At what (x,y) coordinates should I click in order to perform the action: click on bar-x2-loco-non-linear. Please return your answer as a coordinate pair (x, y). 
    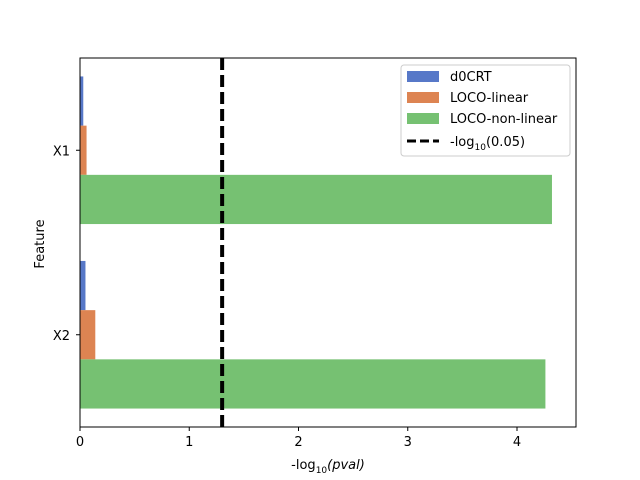
    Looking at the image, I should click on (313, 384).